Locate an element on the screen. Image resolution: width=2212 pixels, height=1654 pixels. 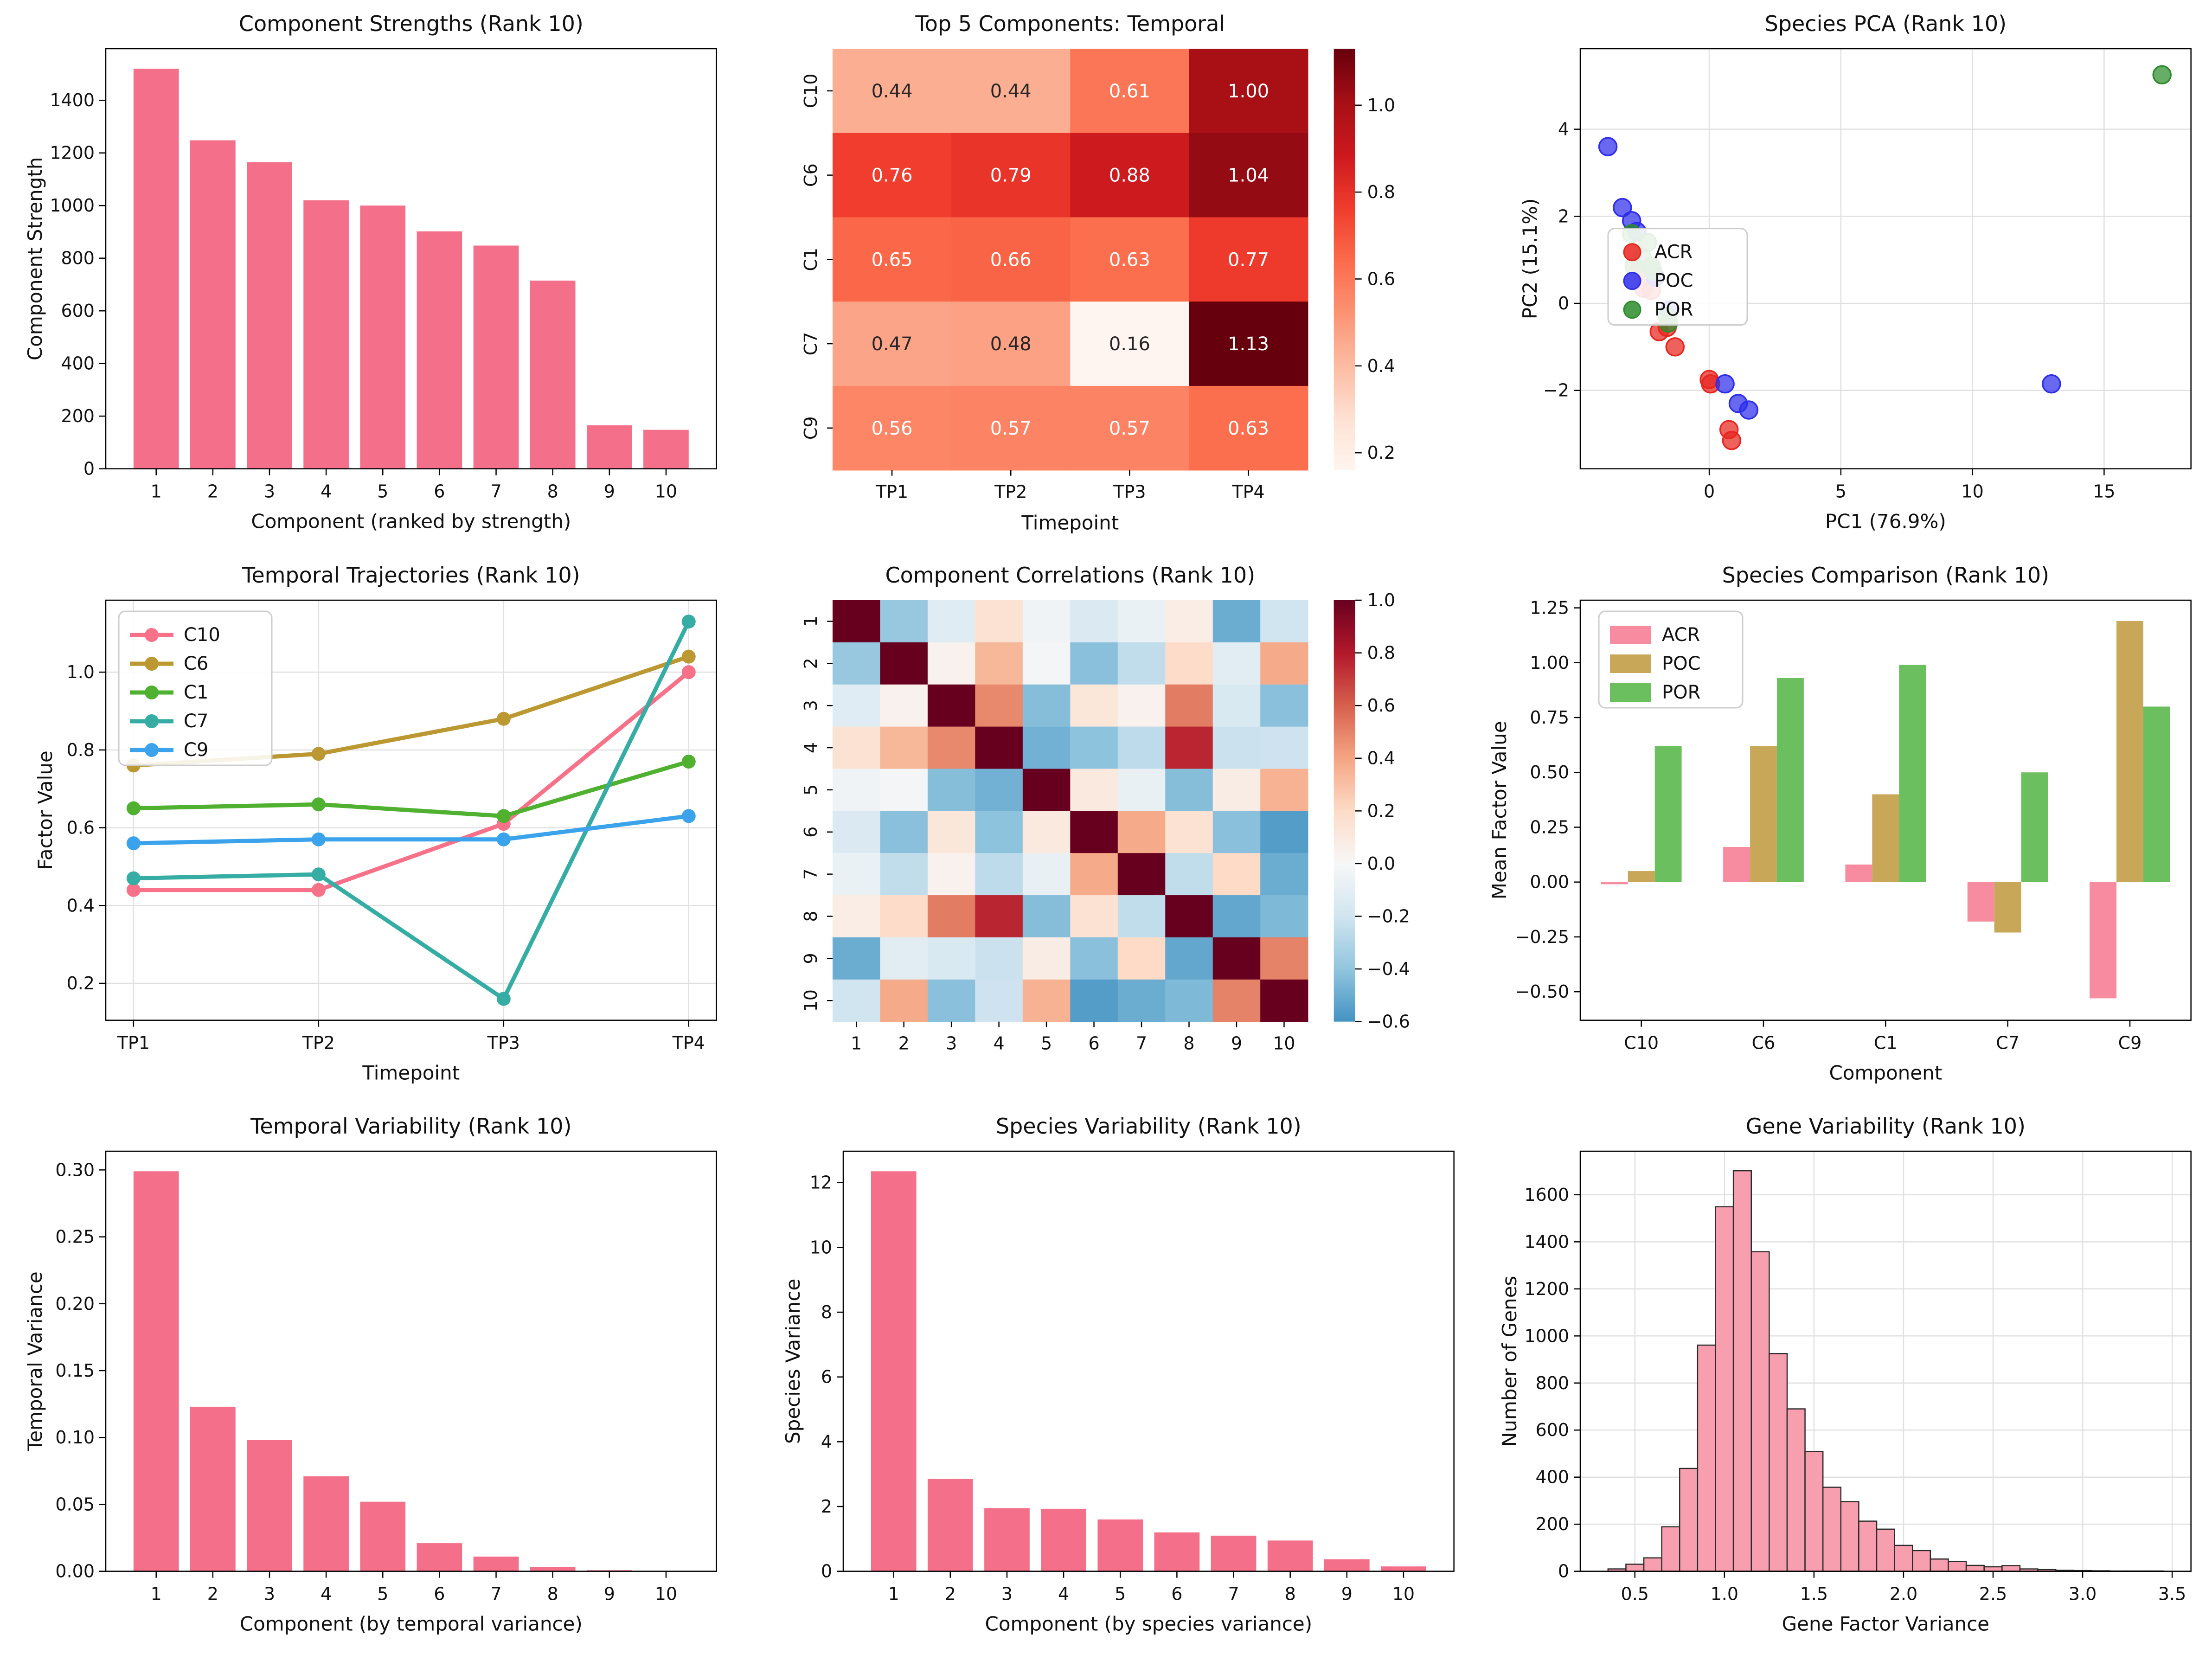
svg-text: −0.4 is located at coordinates (1388, 969).